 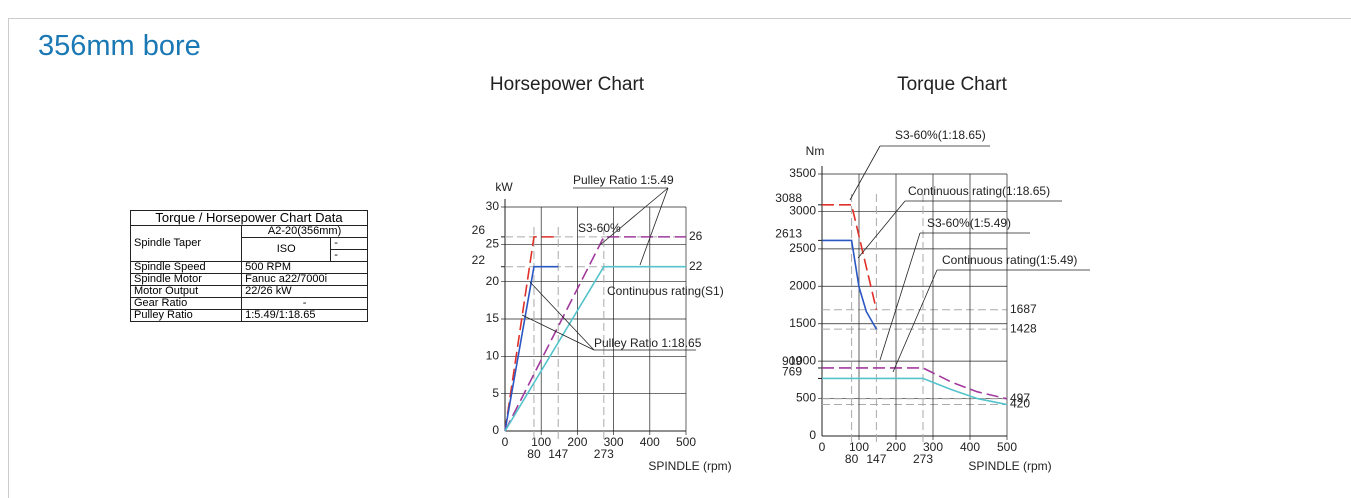 What do you see at coordinates (186, 243) in the screenshot?
I see `cell: Spindle Taper` at bounding box center [186, 243].